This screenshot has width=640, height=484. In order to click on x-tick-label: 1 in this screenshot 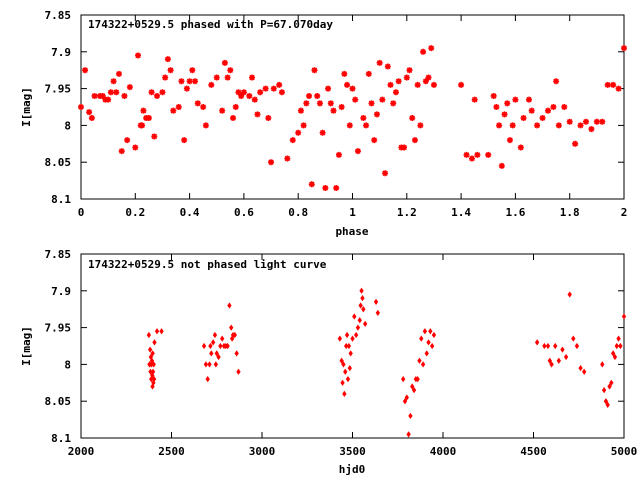, I will do `click(352, 212)`.